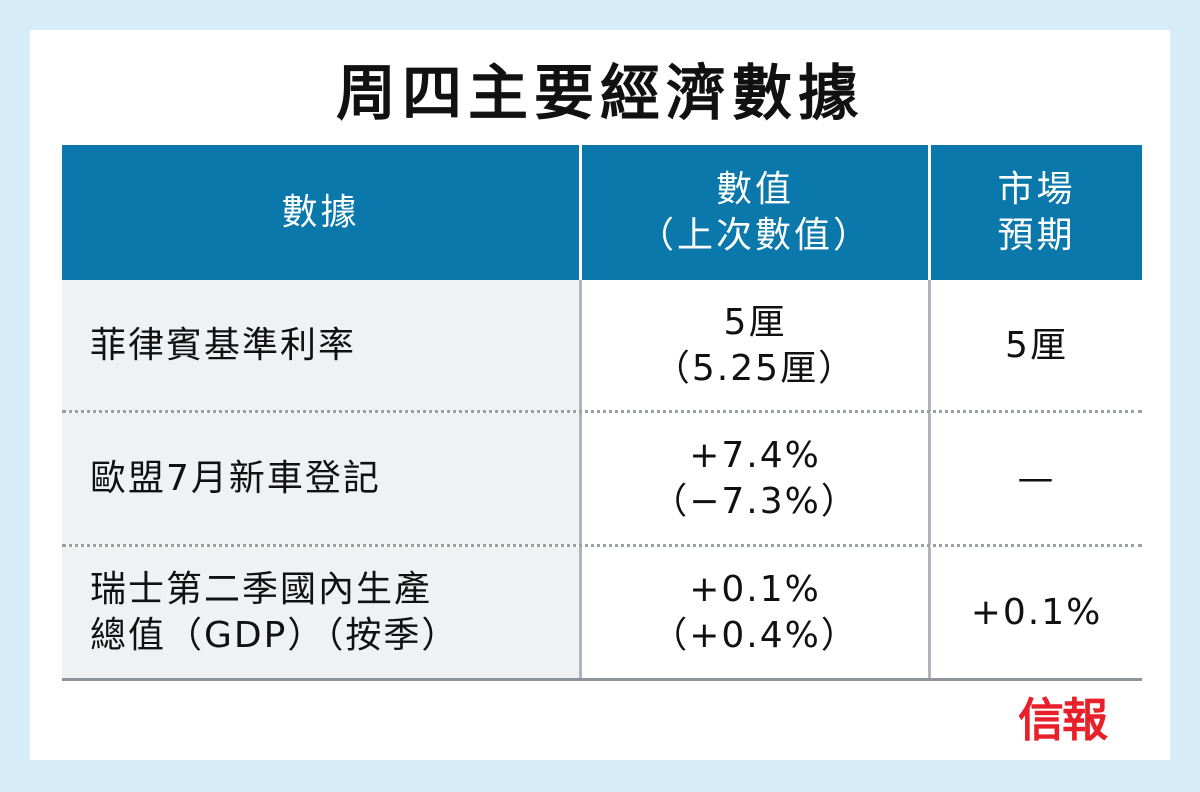 The height and width of the screenshot is (792, 1200). Describe the element at coordinates (275, 635) in the screenshot. I see `row-name-continued: 總值（GDP）（按季）` at that location.